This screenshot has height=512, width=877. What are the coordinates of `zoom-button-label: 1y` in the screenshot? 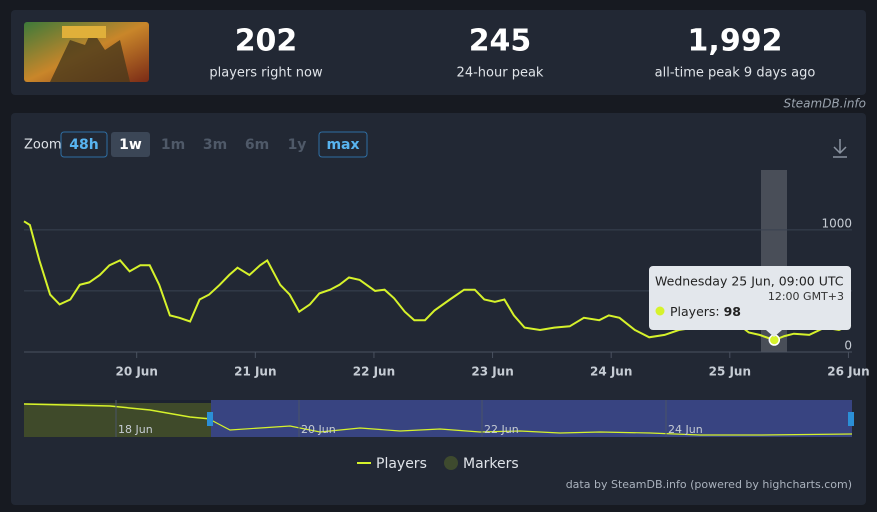 It's located at (297, 145).